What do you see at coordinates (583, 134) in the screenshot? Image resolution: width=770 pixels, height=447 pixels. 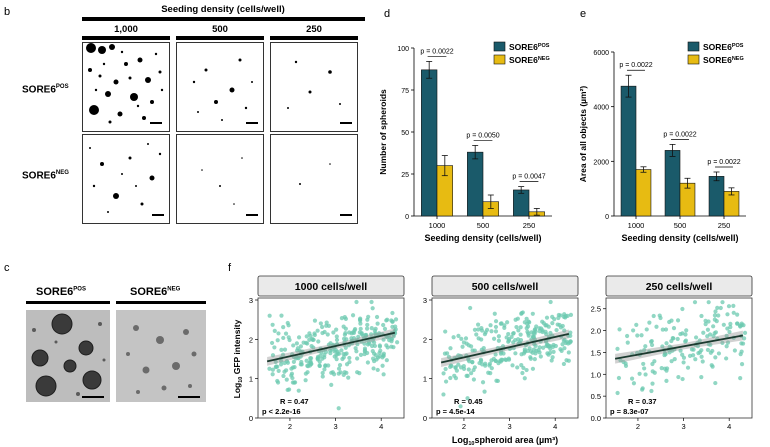 I see `y-axis-label: Area of all objects (µm²)` at bounding box center [583, 134].